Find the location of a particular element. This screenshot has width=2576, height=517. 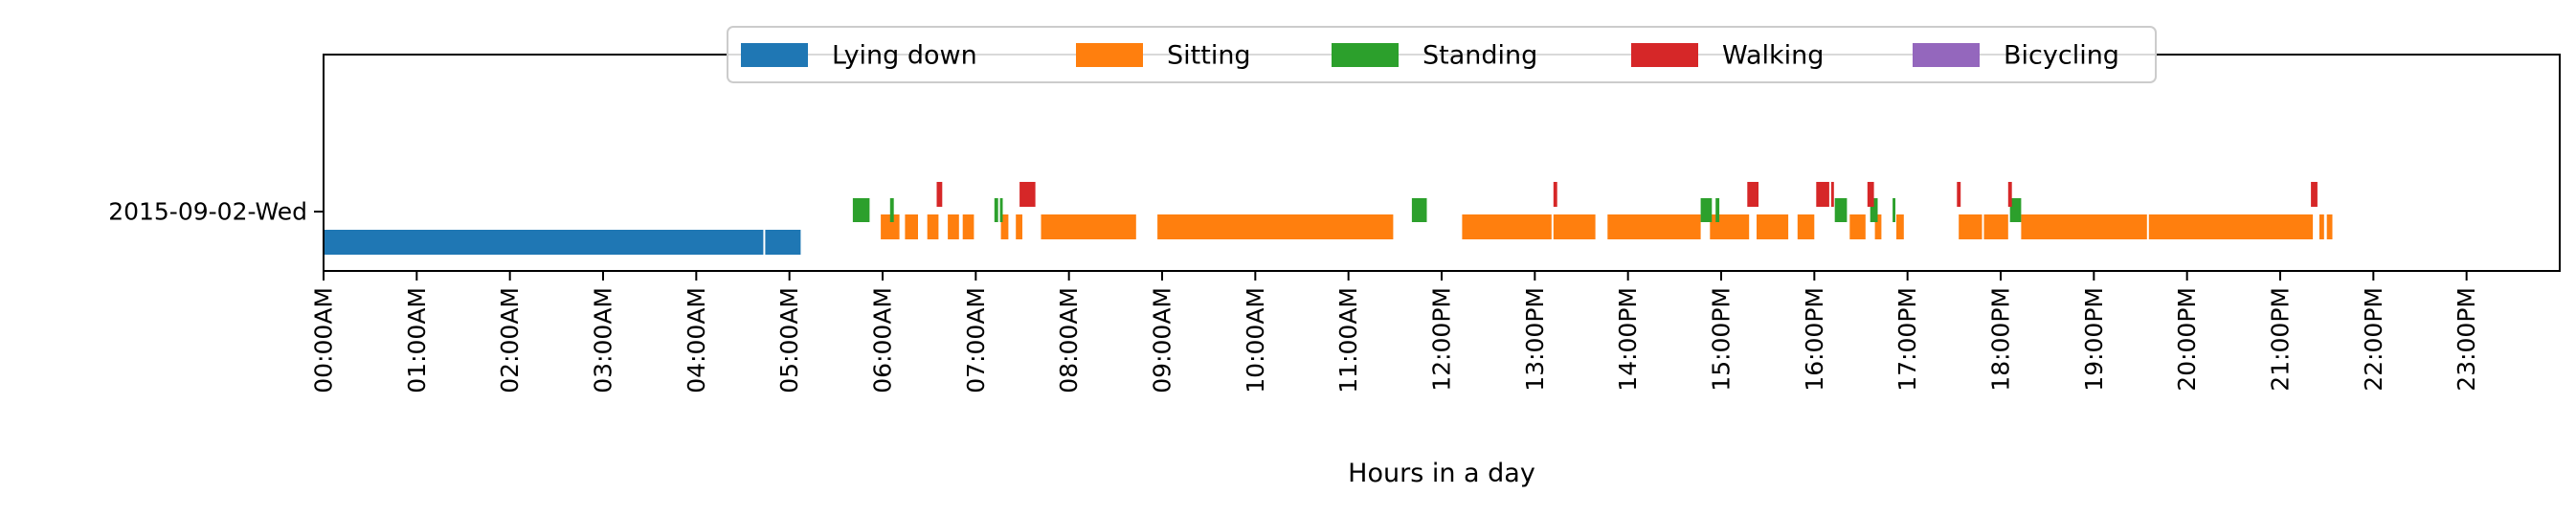

x-tick-label: 22:00PM is located at coordinates (2373, 339).